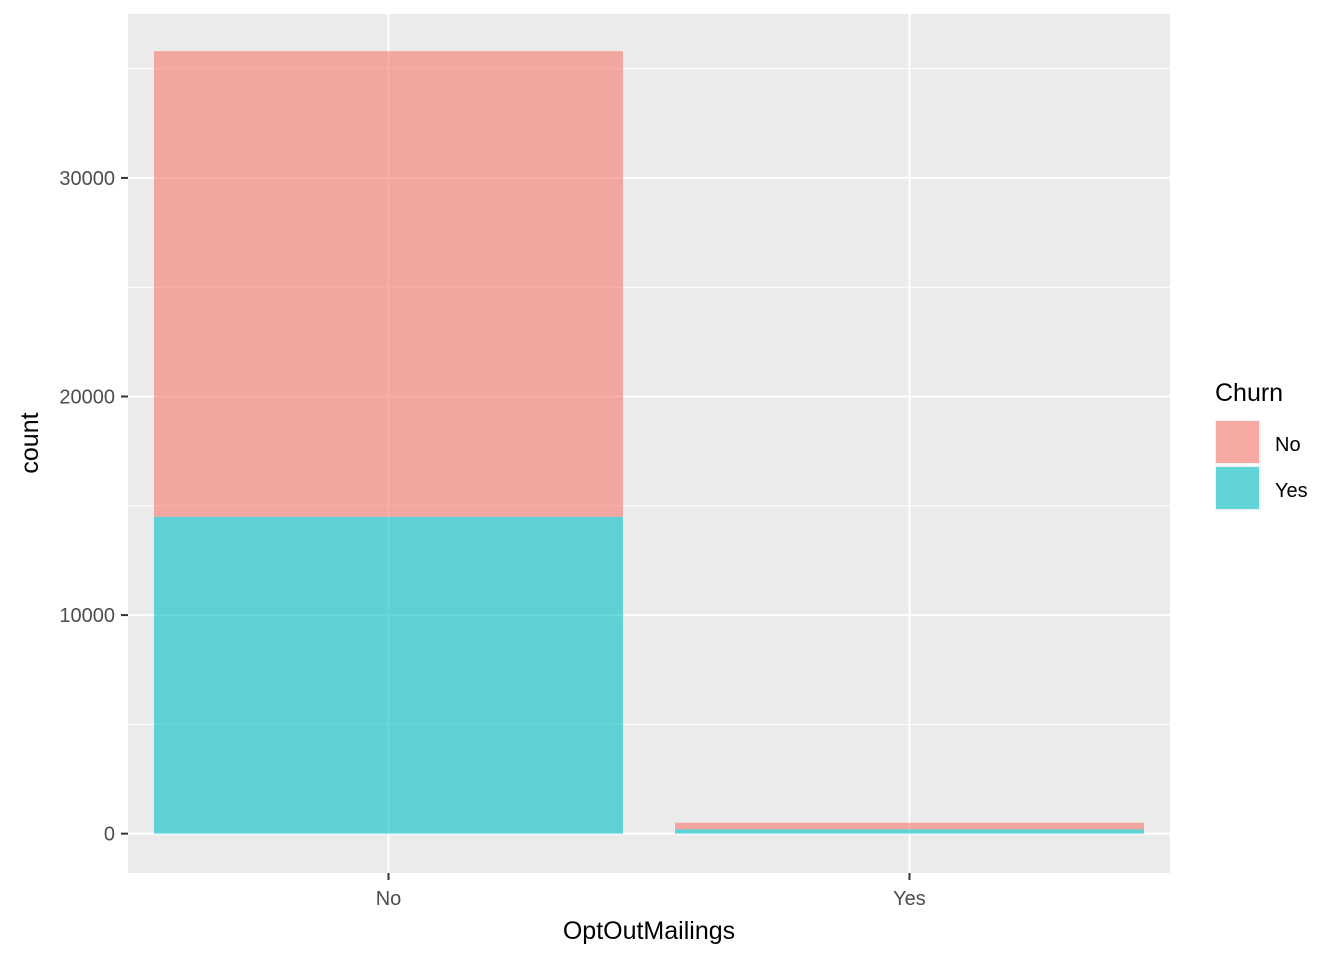 The image size is (1344, 960). What do you see at coordinates (388, 675) in the screenshot?
I see `bar-no-churn-yes` at bounding box center [388, 675].